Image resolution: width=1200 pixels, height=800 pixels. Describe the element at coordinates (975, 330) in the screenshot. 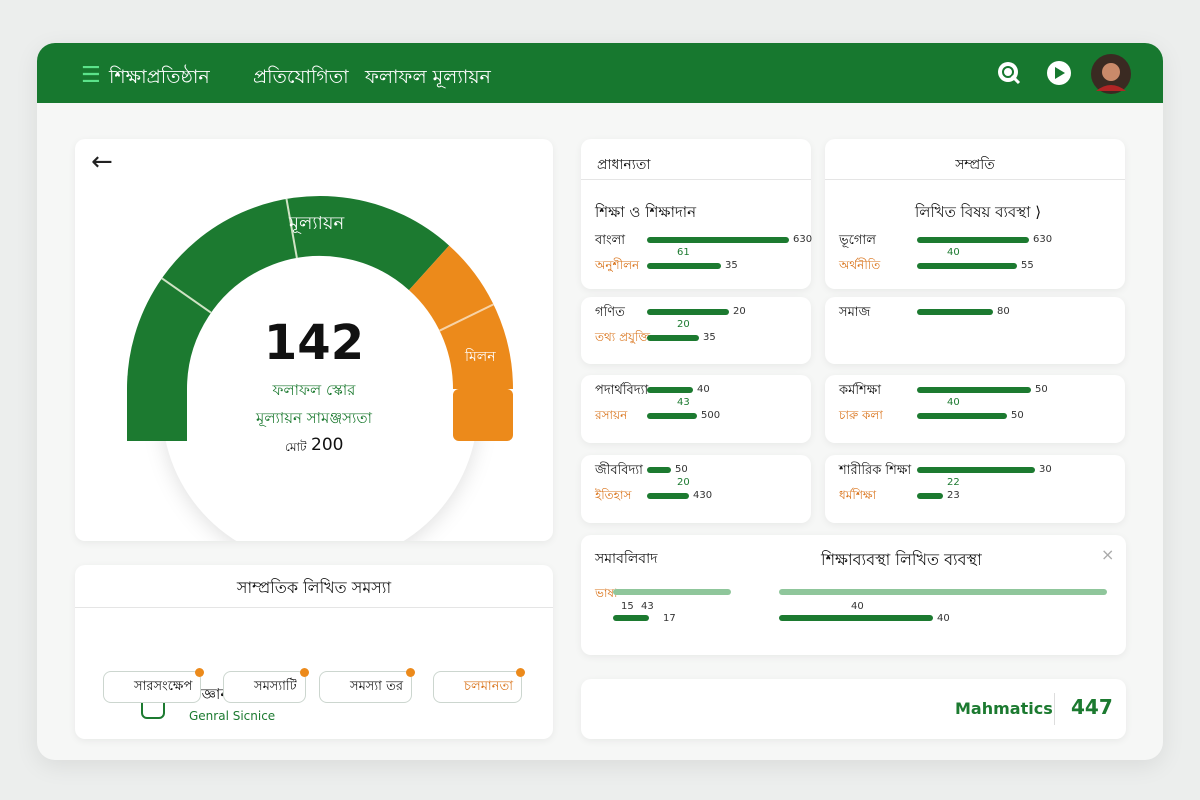

I see `panel-card: সমাজ 80` at that location.